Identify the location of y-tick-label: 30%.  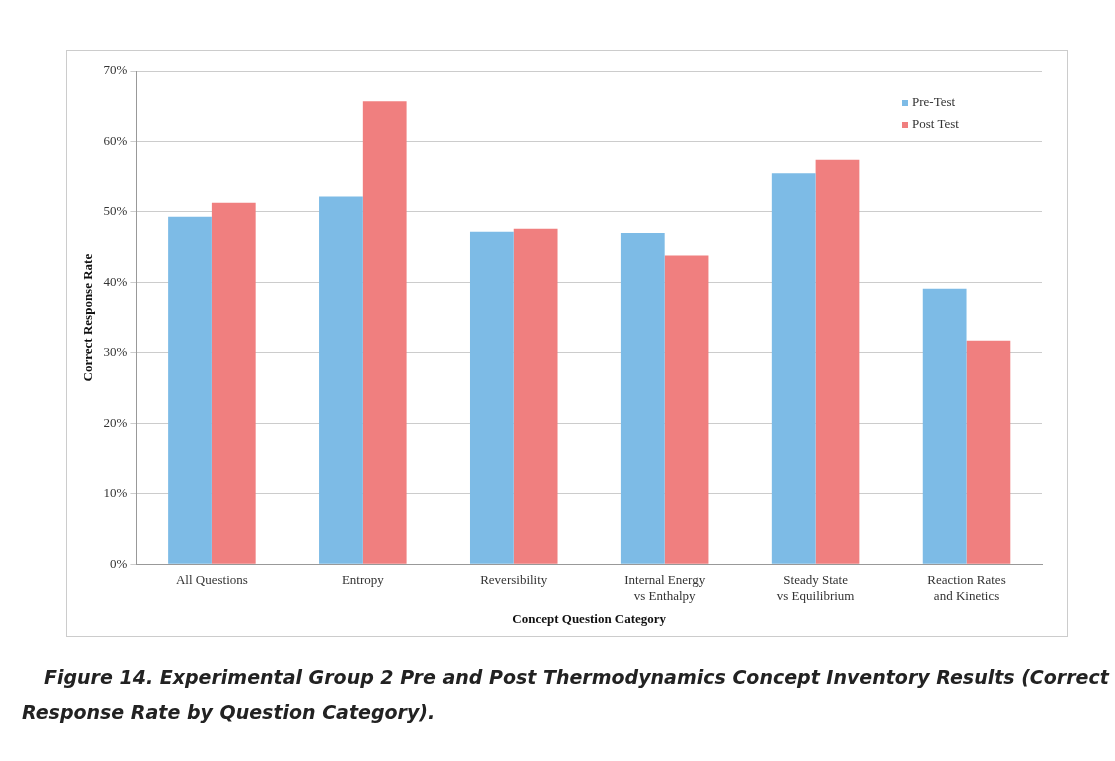
(115, 352).